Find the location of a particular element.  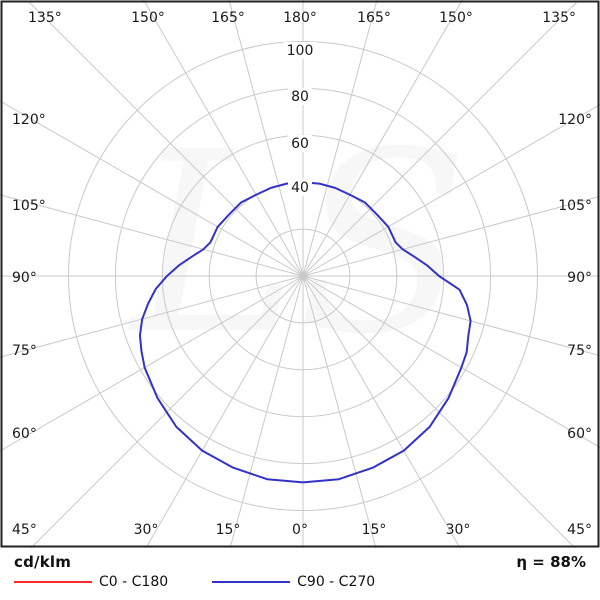

legend-entry-c0-c180: C0 - C180 is located at coordinates (91, 582).